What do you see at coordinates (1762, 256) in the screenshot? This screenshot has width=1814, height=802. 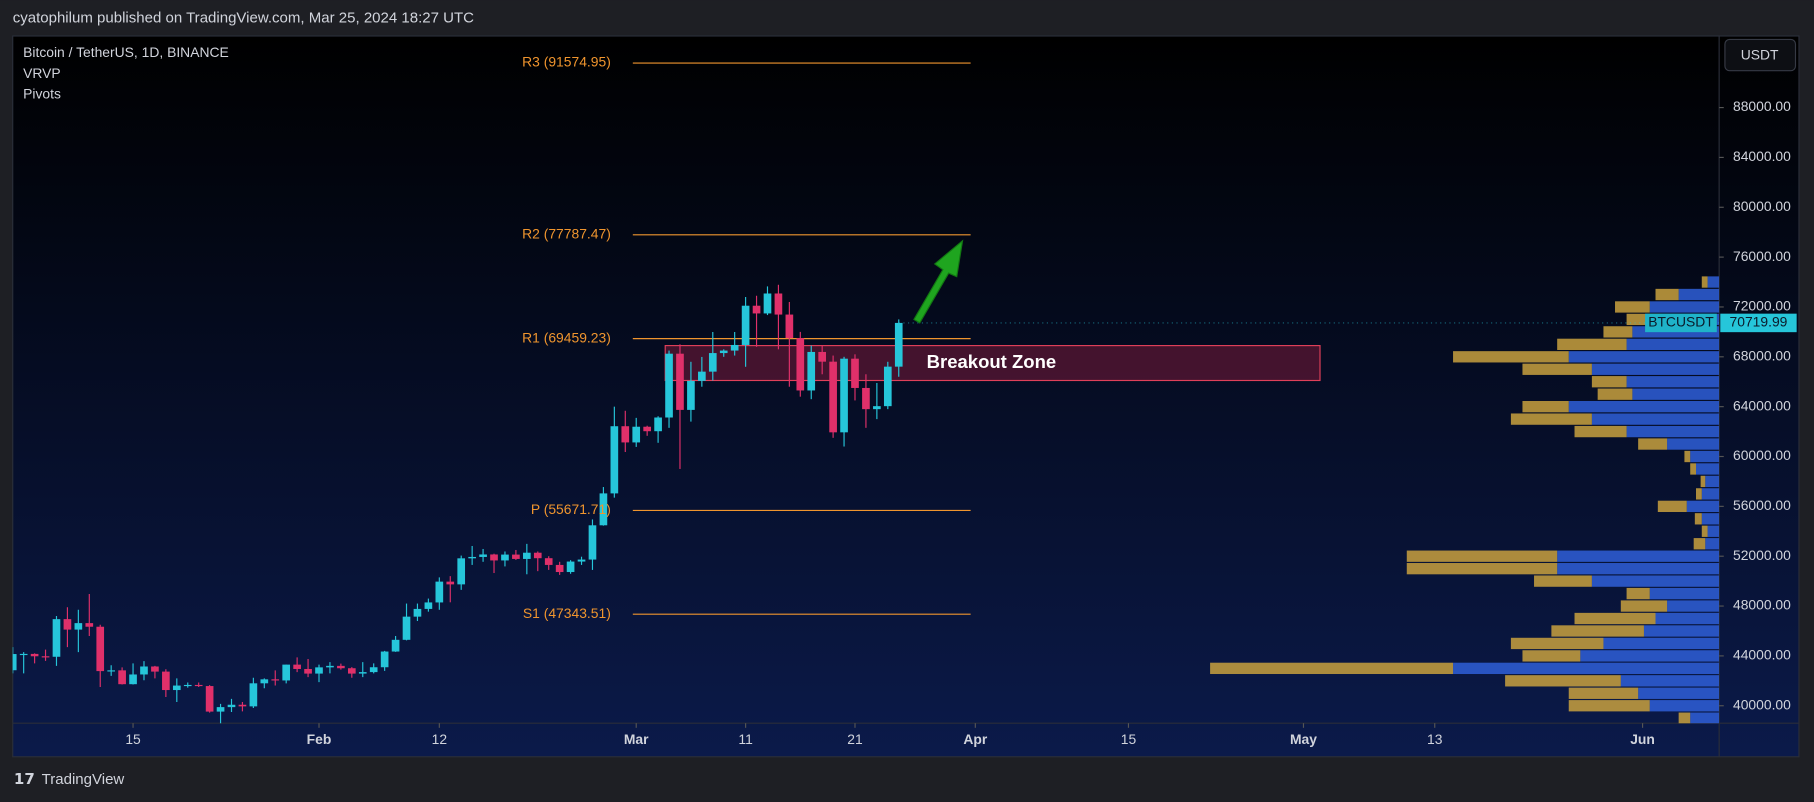 I see `y-tick-label: 76000.00` at bounding box center [1762, 256].